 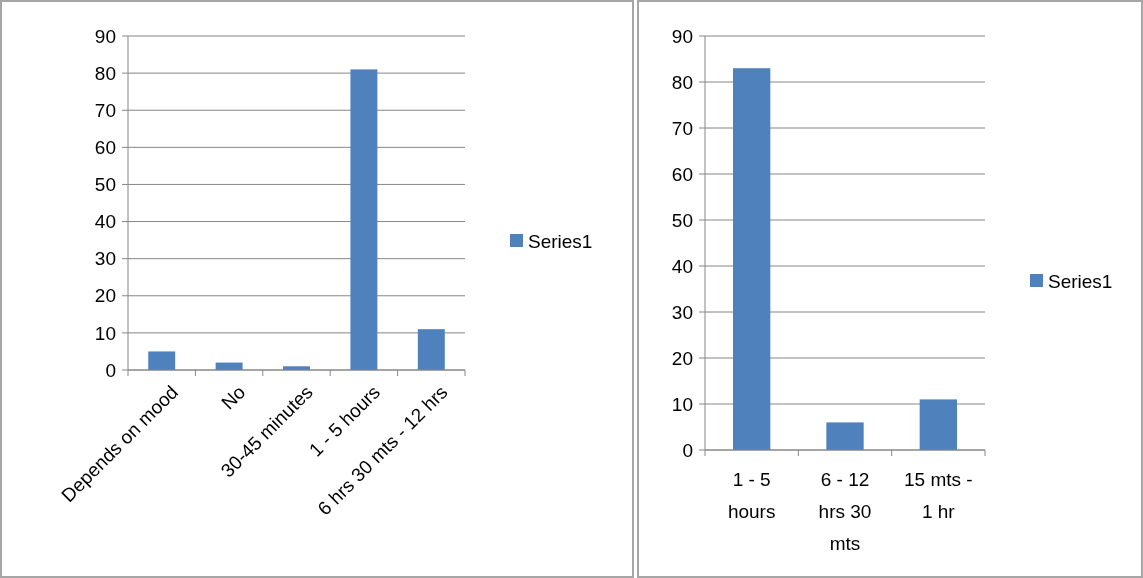 What do you see at coordinates (751, 495) in the screenshot?
I see `x-tick-label: 1 - 5 hours` at bounding box center [751, 495].